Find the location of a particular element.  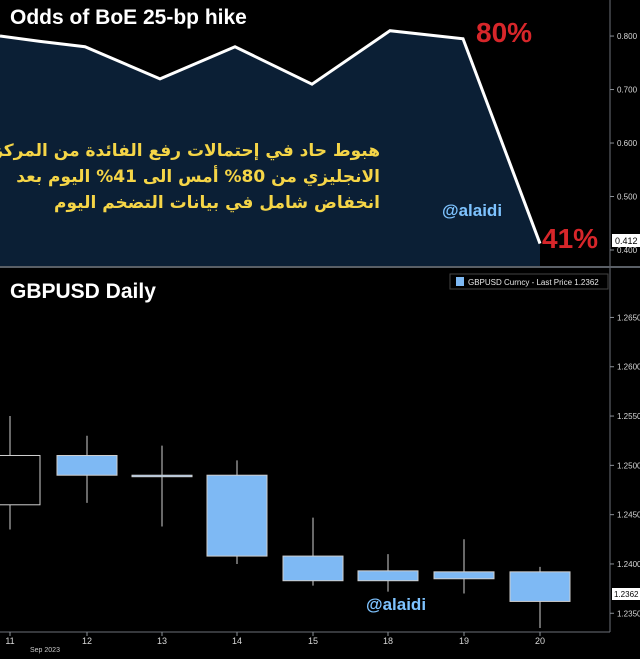

chart-title: GBPUSD Daily is located at coordinates (83, 291).